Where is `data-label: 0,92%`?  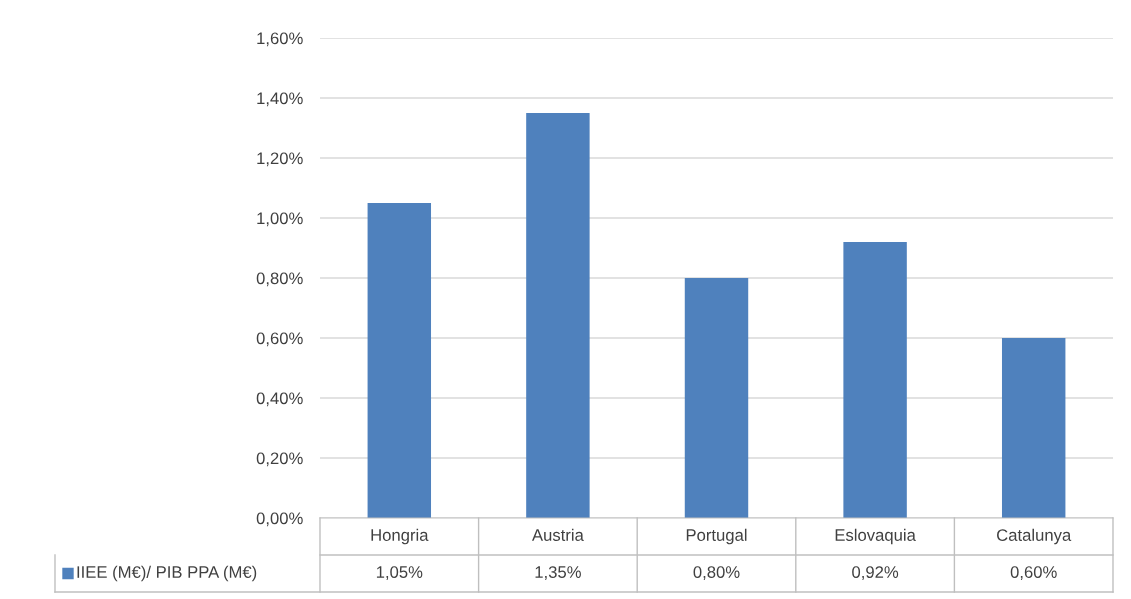
data-label: 0,92% is located at coordinates (875, 573).